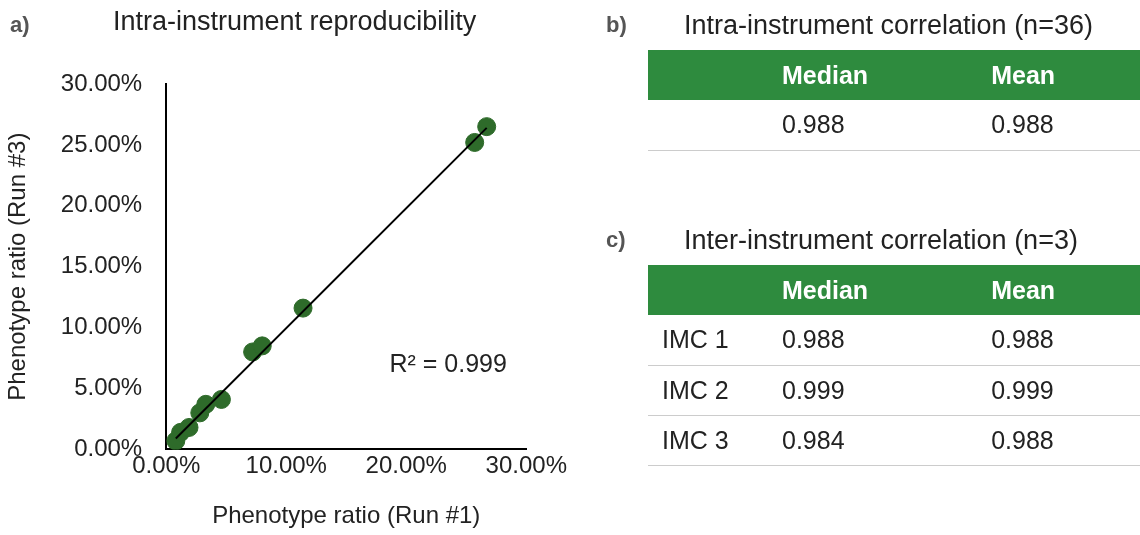  Describe the element at coordinates (695, 339) in the screenshot. I see `category-label: IMC 1` at that location.